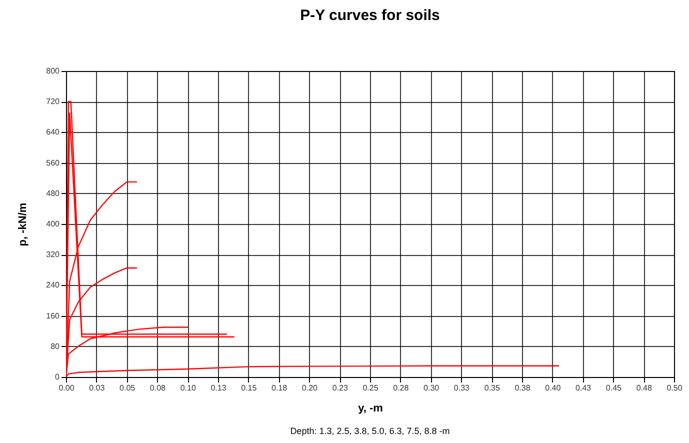  What do you see at coordinates (614, 388) in the screenshot?
I see `x-tick-label: 0.45` at bounding box center [614, 388].